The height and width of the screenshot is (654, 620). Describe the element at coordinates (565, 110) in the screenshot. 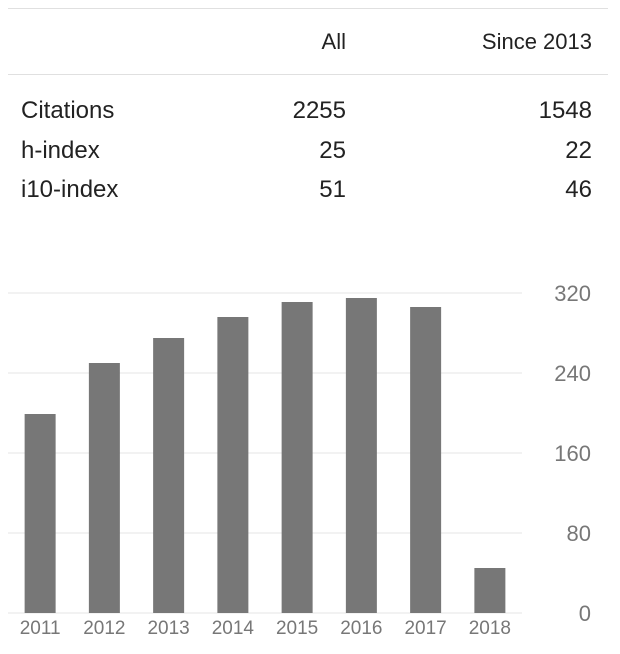

I see `row-value-since: 1548` at that location.